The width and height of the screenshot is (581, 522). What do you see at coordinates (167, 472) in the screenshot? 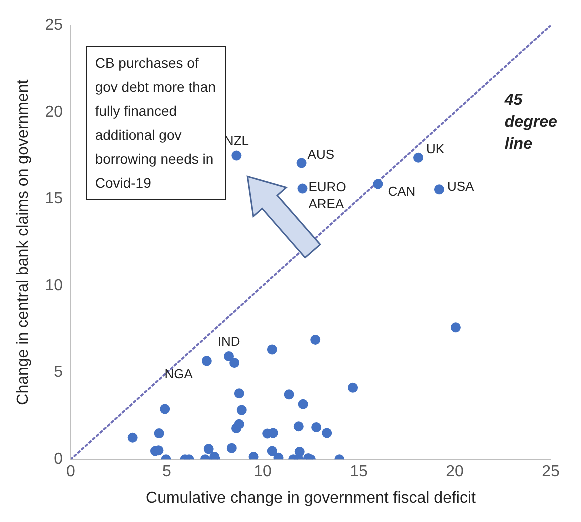
I see `x-tick-label: 5` at bounding box center [167, 472].